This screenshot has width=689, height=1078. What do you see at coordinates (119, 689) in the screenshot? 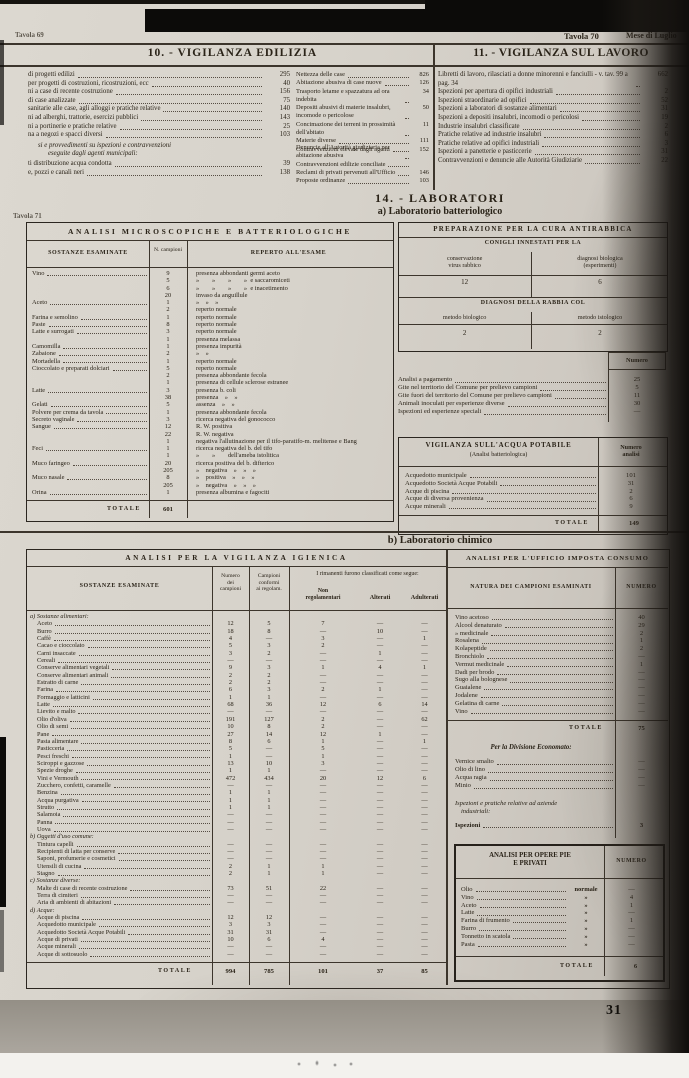
I see `substance-cell: Farina` at bounding box center [119, 689].